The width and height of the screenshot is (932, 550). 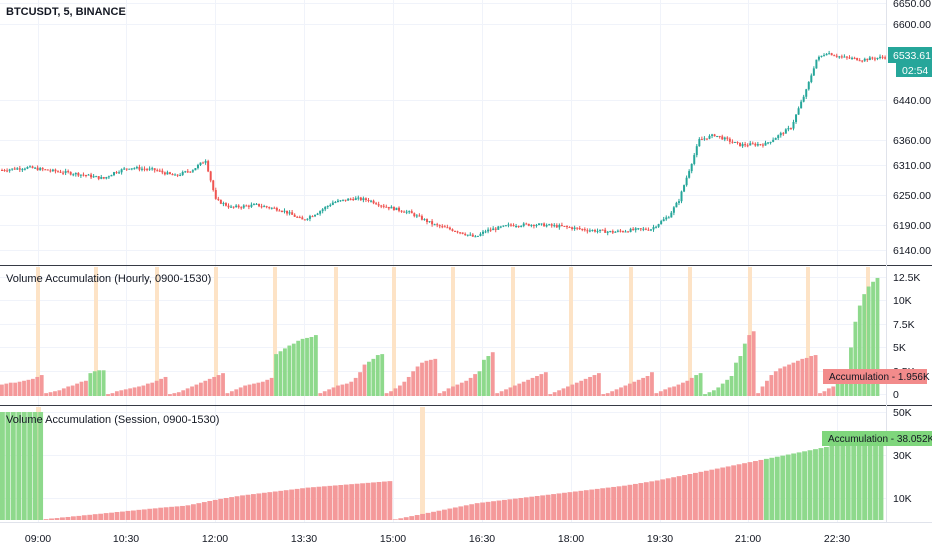 I want to click on session-pane-axis: 50K 30K 10K, so click(x=902, y=456).